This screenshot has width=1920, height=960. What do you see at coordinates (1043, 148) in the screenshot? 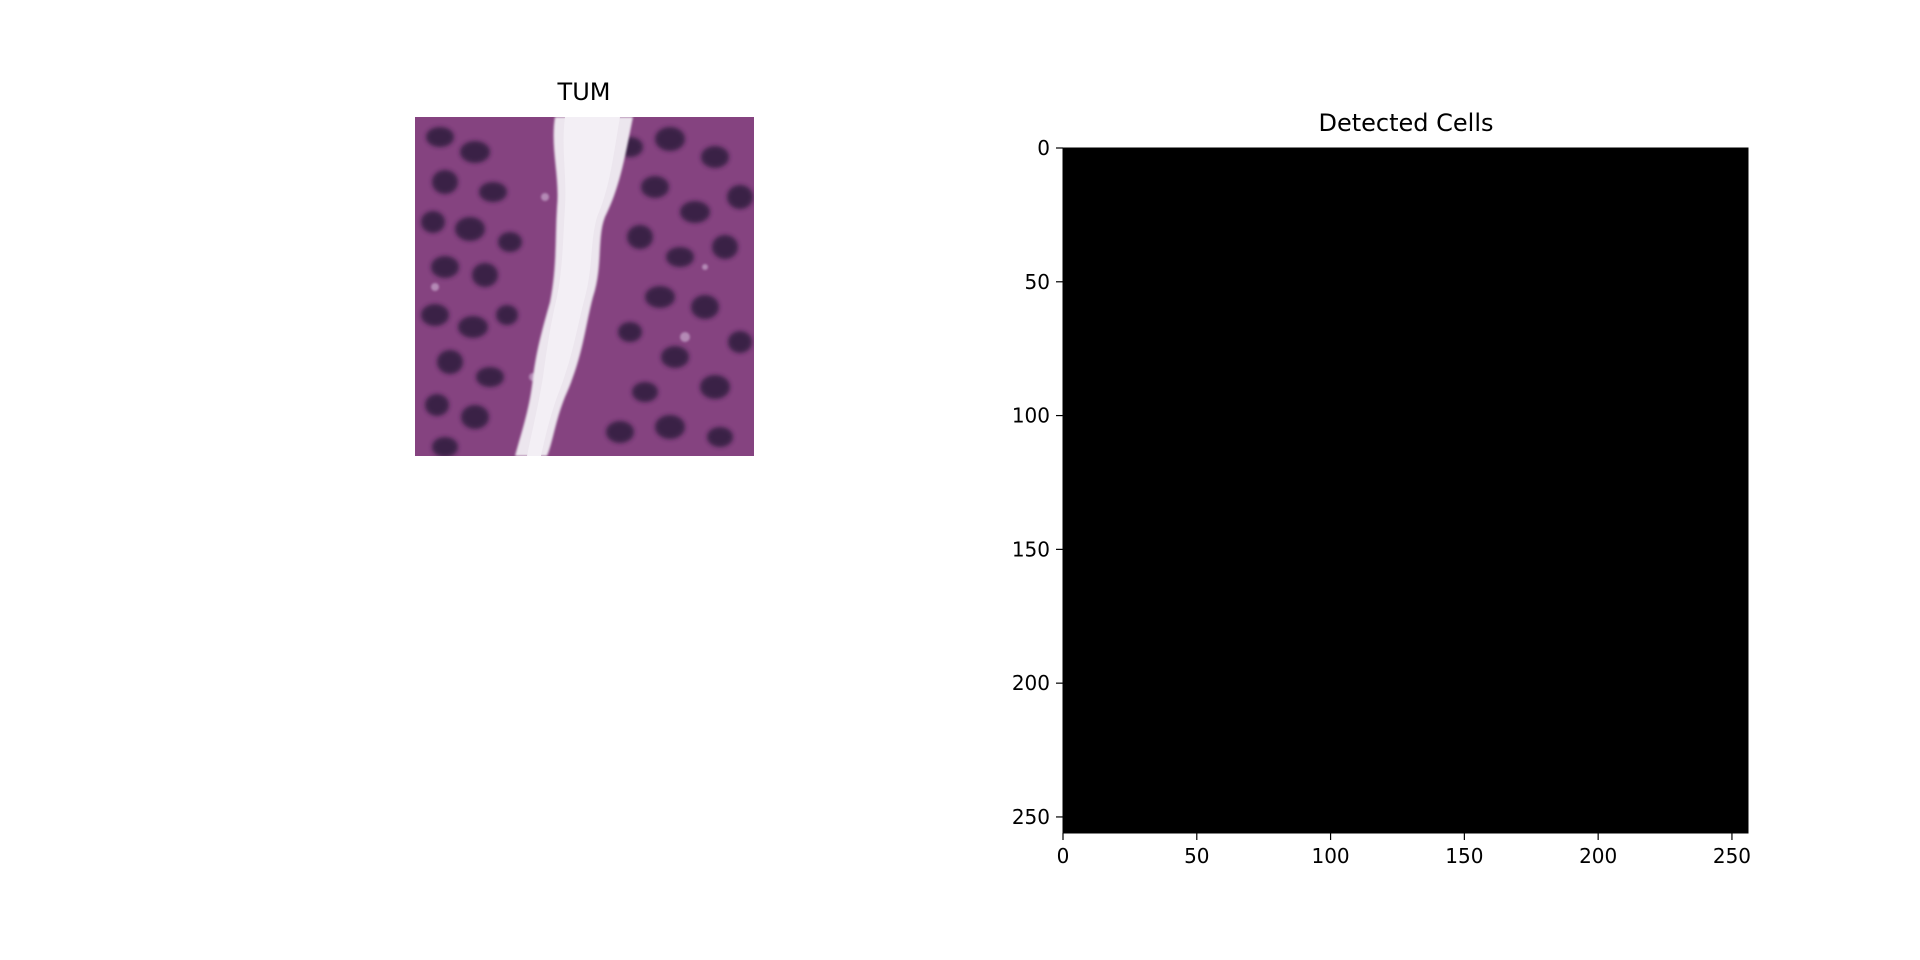
I see `y-tick-label: 0` at bounding box center [1043, 148].